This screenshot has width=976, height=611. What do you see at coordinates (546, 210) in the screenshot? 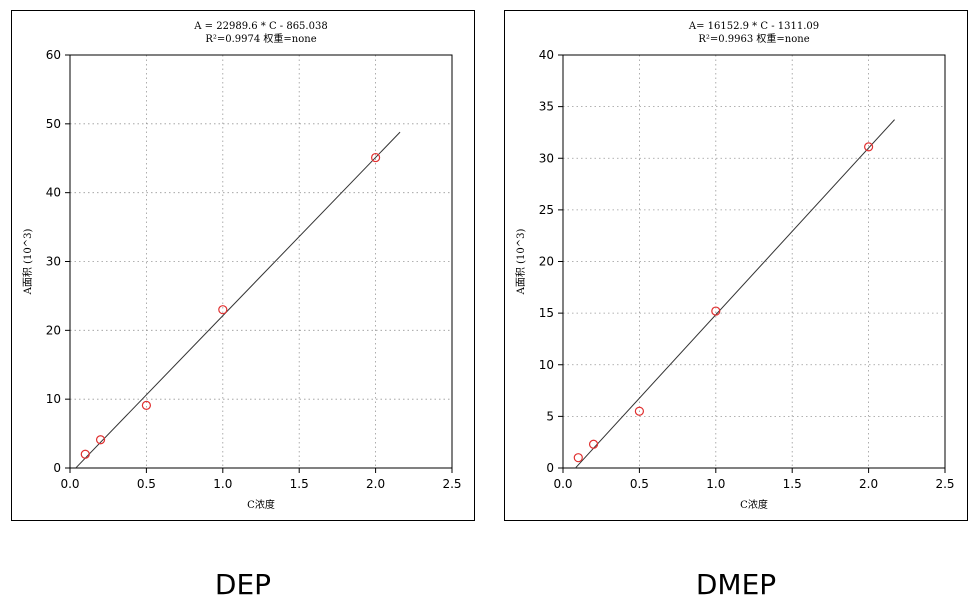
I see `y-tick-label: 25` at bounding box center [546, 210].